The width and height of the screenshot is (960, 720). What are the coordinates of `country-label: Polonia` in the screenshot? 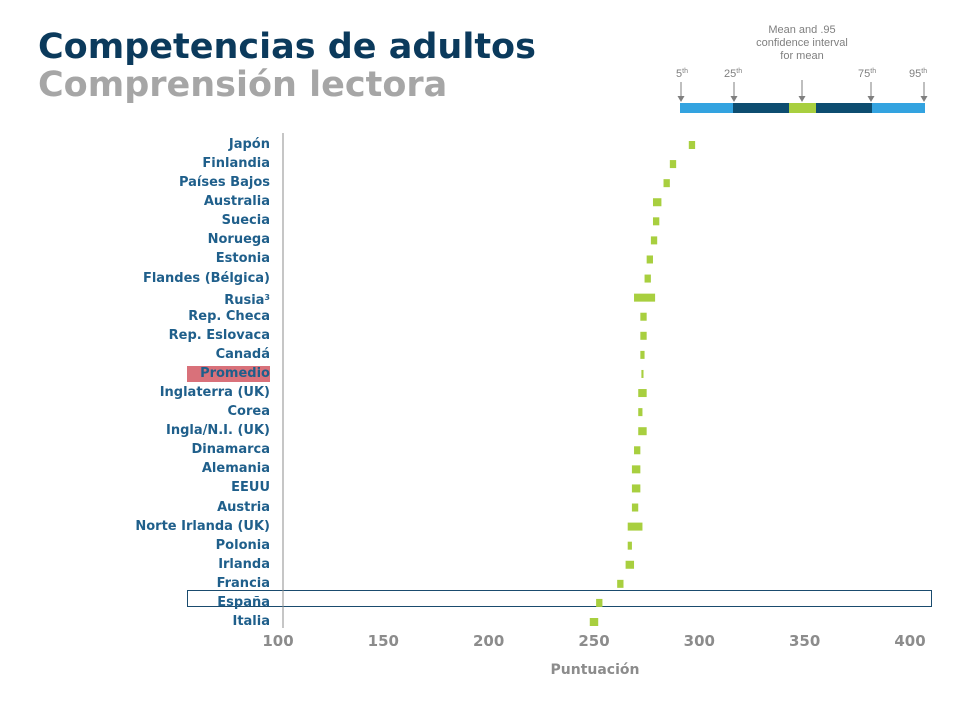 It's located at (243, 546).